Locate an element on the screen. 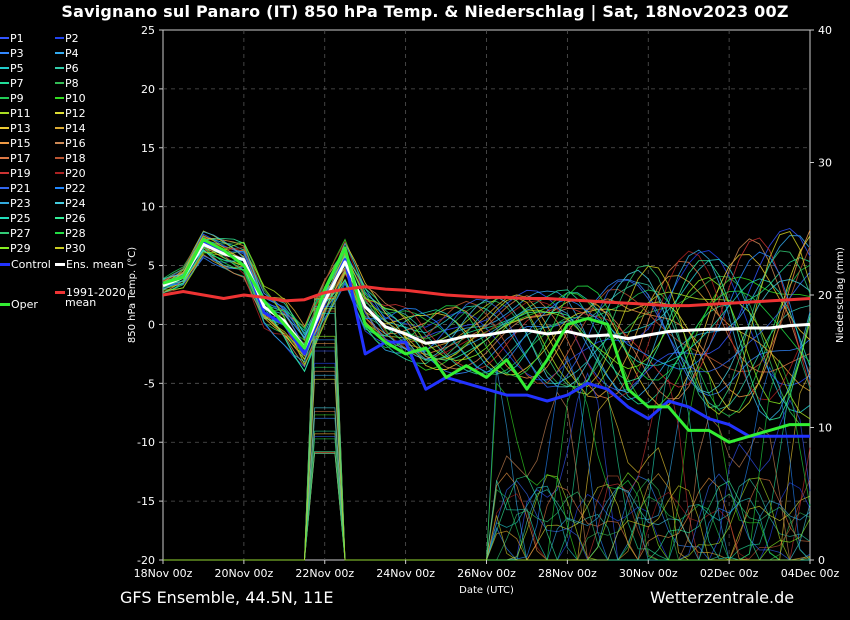 Image resolution: width=850 pixels, height=620 pixels. y2-tick-label: 0 is located at coordinates (821, 560).